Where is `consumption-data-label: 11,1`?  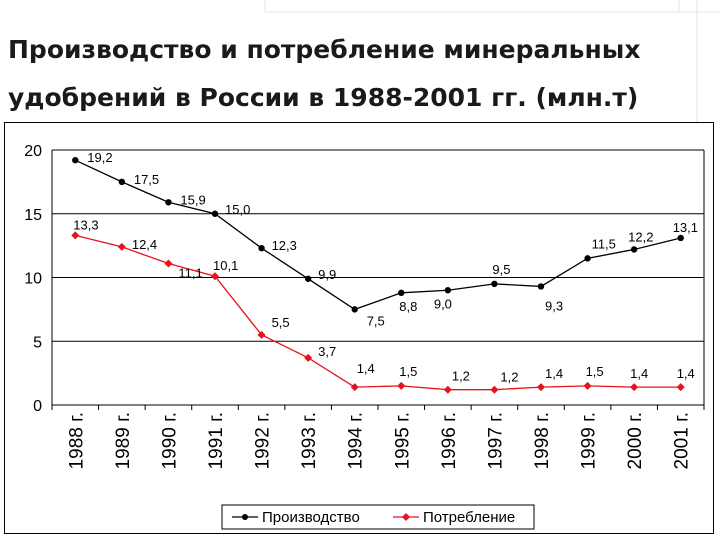
consumption-data-label: 11,1 is located at coordinates (190, 272).